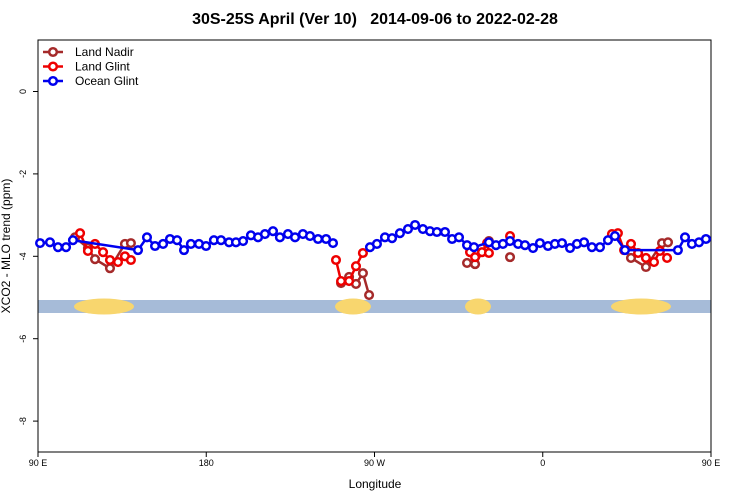 Image resolution: width=750 pixels, height=500 pixels. I want to click on y-tick-label: -2, so click(23, 174).